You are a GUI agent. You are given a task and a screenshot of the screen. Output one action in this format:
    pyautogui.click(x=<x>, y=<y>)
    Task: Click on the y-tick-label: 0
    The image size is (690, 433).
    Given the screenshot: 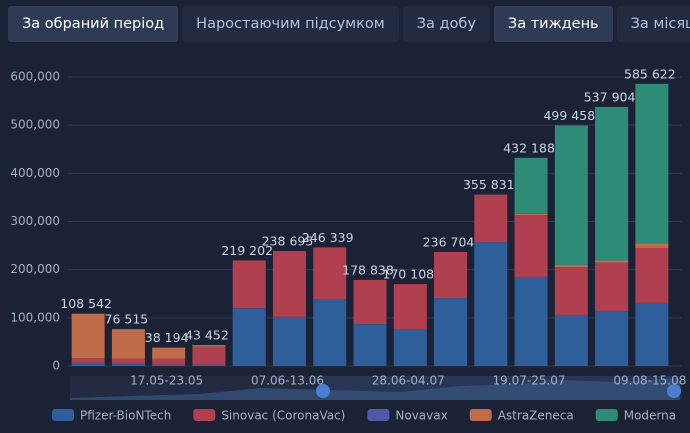 What is the action you would take?
    pyautogui.click(x=56, y=366)
    